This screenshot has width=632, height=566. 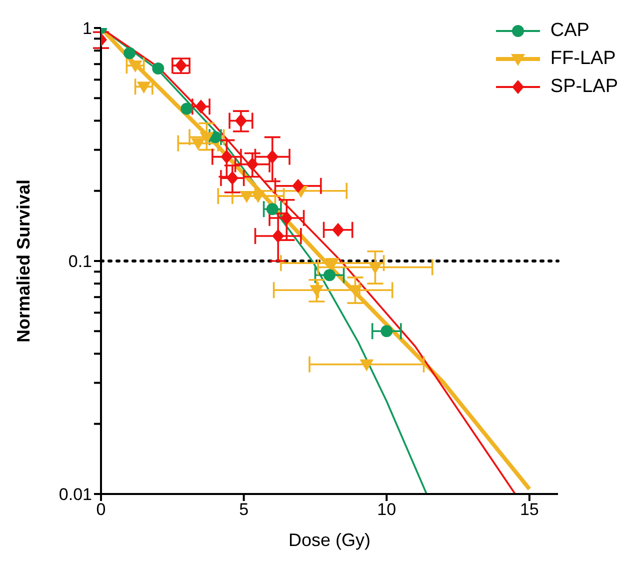 What do you see at coordinates (529, 510) in the screenshot?
I see `x-tick-label: 15` at bounding box center [529, 510].